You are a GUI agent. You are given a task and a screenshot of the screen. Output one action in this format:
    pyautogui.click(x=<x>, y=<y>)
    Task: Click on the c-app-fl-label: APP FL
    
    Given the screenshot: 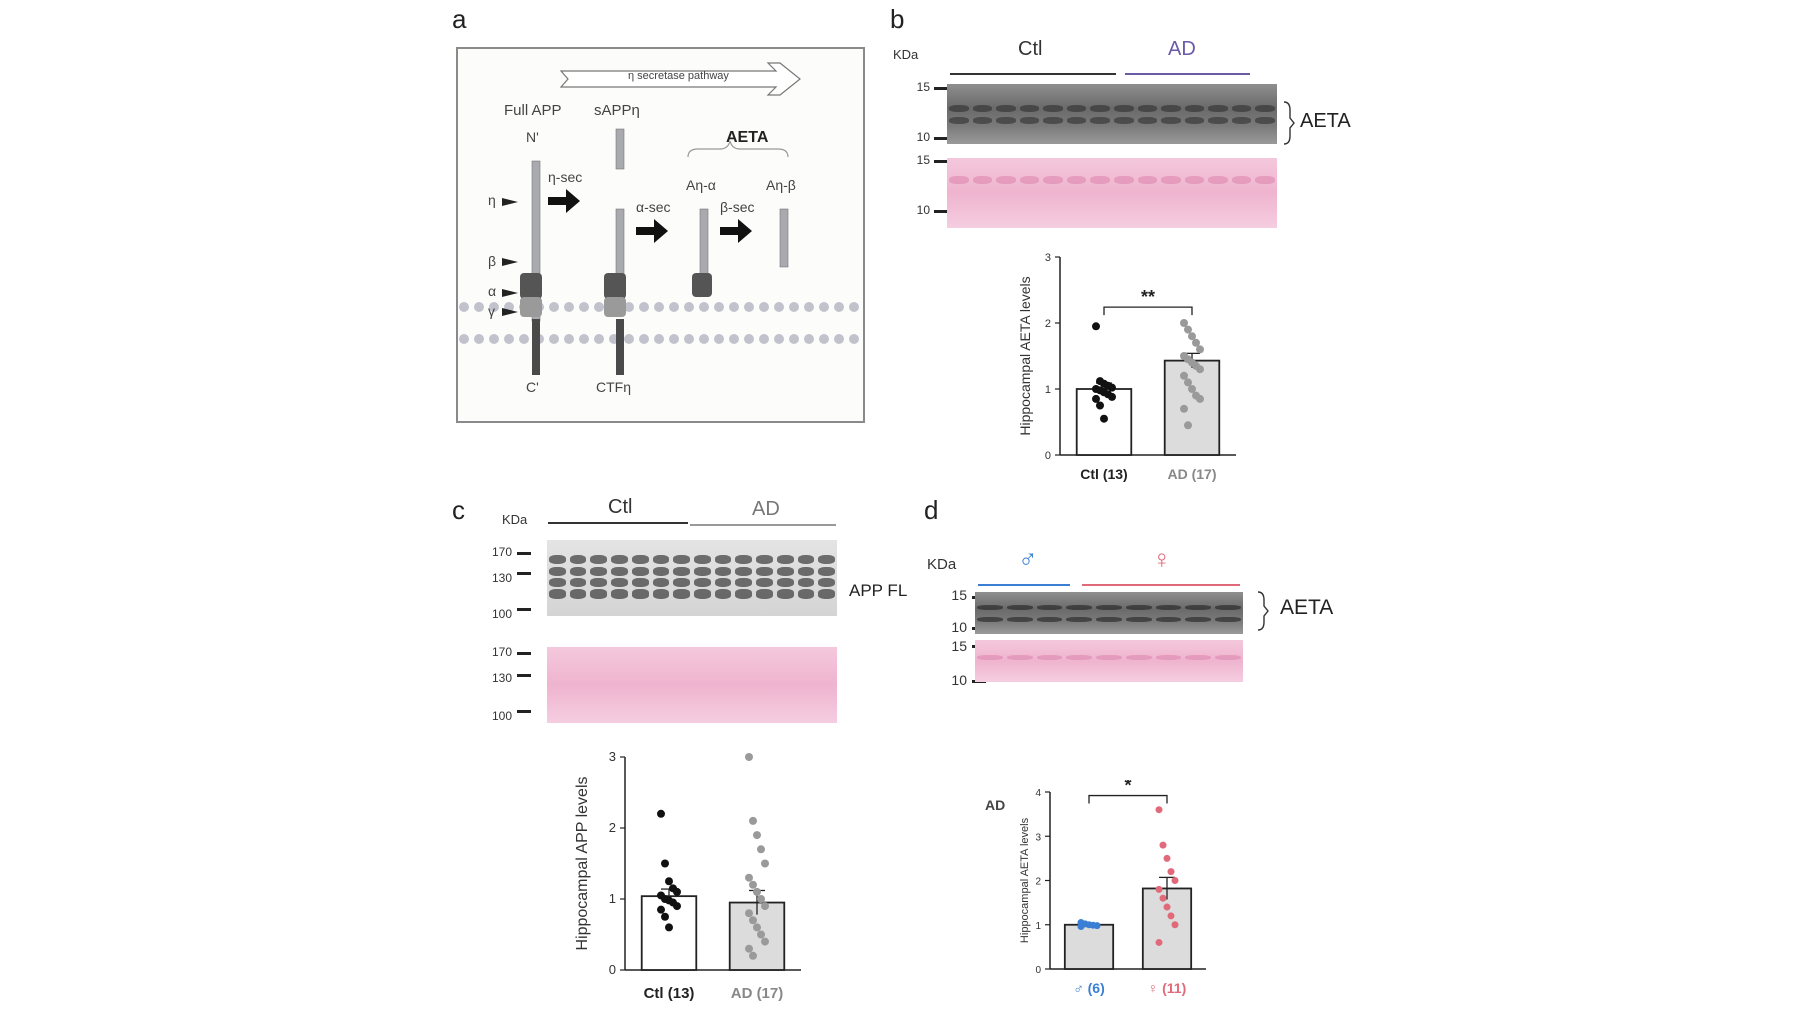 What is the action you would take?
    pyautogui.click(x=878, y=590)
    